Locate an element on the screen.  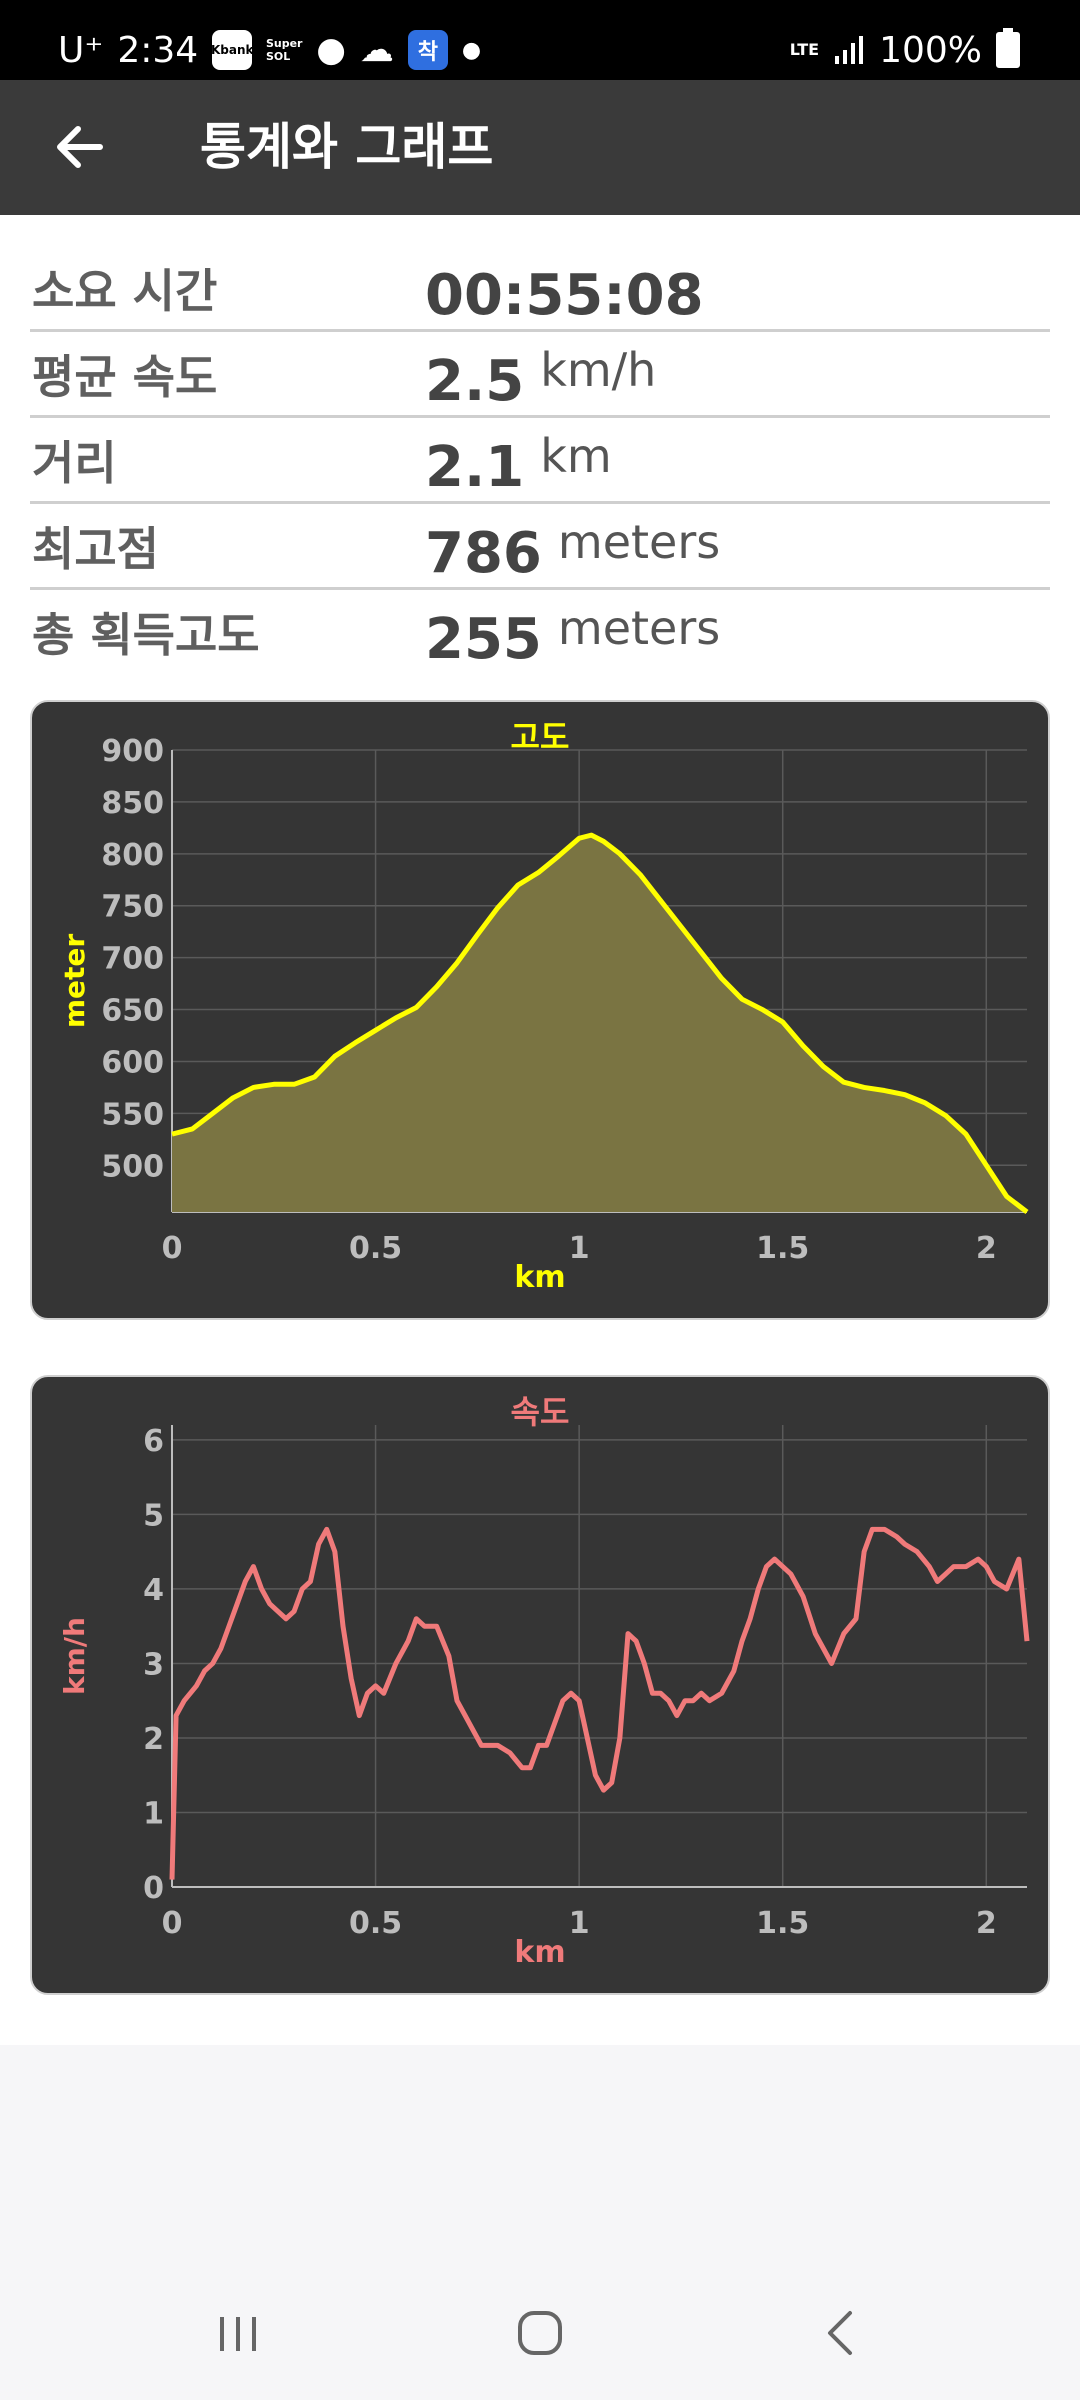
recent-apps-icon is located at coordinates (238, 2333).